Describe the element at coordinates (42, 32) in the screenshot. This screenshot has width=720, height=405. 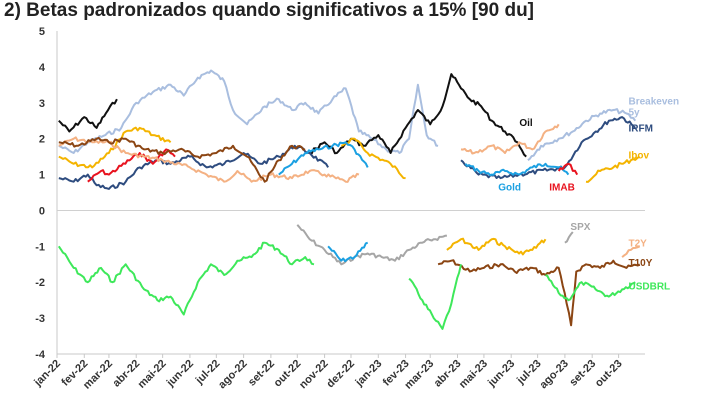
I see `y-tick-label: 5` at that location.